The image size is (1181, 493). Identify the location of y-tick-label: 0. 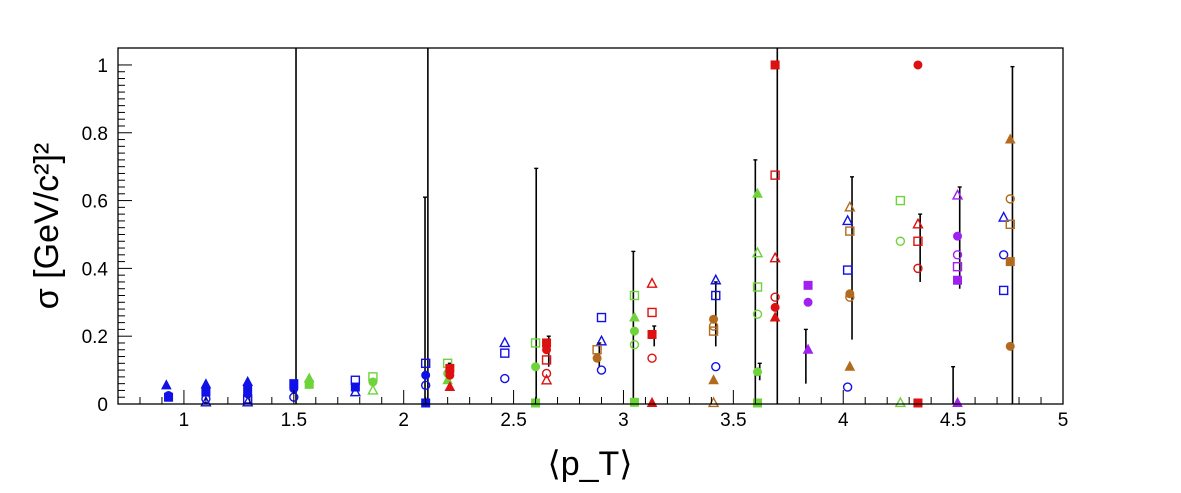
(102, 405).